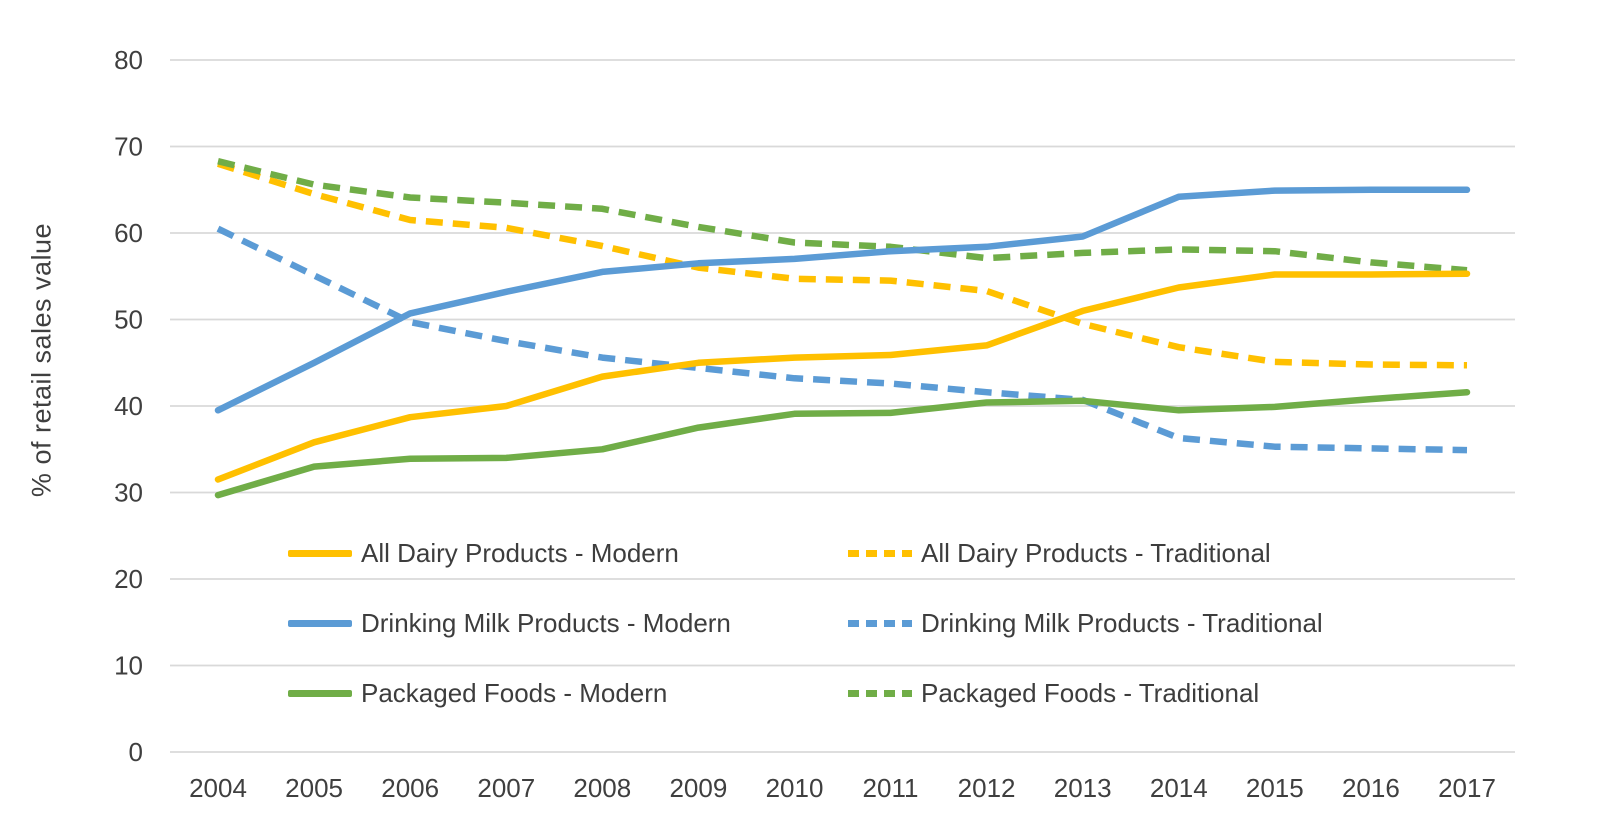 This screenshot has height=819, width=1615. I want to click on series-line-packaged-foods-traditional, so click(842, 216).